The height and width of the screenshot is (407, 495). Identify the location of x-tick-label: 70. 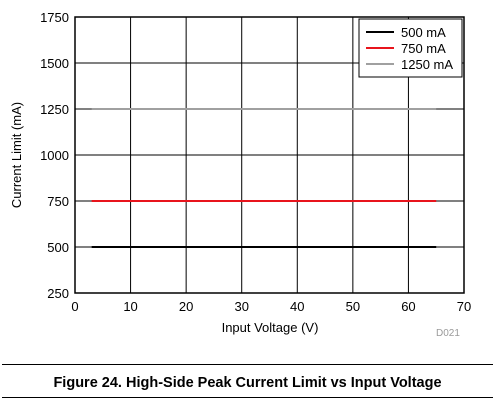
(464, 306).